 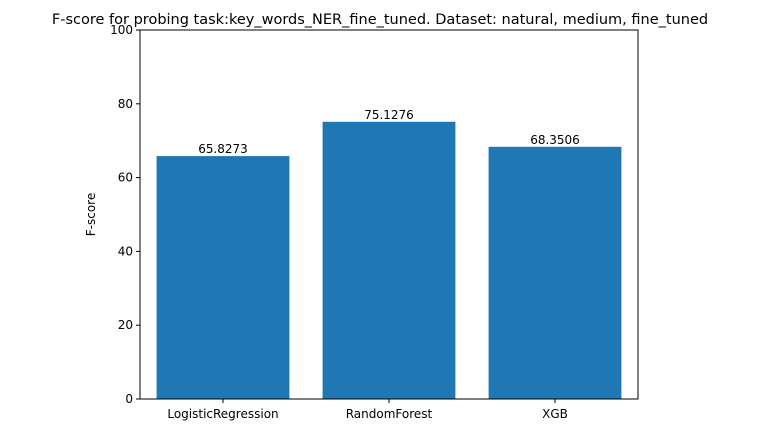 What do you see at coordinates (91, 214) in the screenshot?
I see `y-axis-label: F-score` at bounding box center [91, 214].